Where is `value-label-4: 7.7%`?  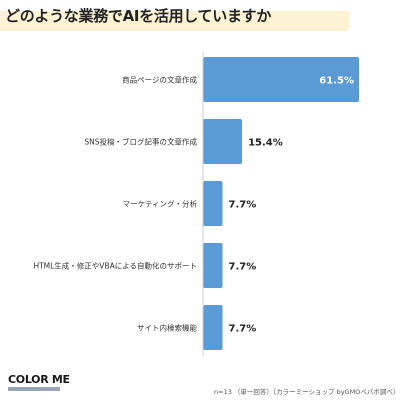
value-label-4: 7.7% is located at coordinates (243, 329).